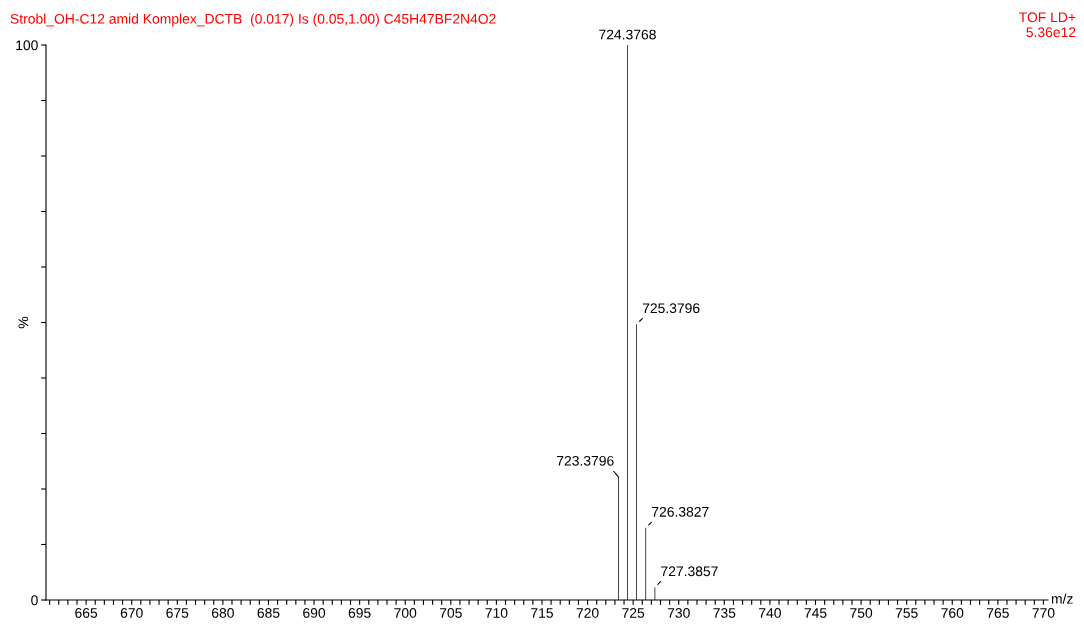 Image resolution: width=1084 pixels, height=625 pixels. What do you see at coordinates (23, 322) in the screenshot?
I see `y-axis-title: %` at bounding box center [23, 322].